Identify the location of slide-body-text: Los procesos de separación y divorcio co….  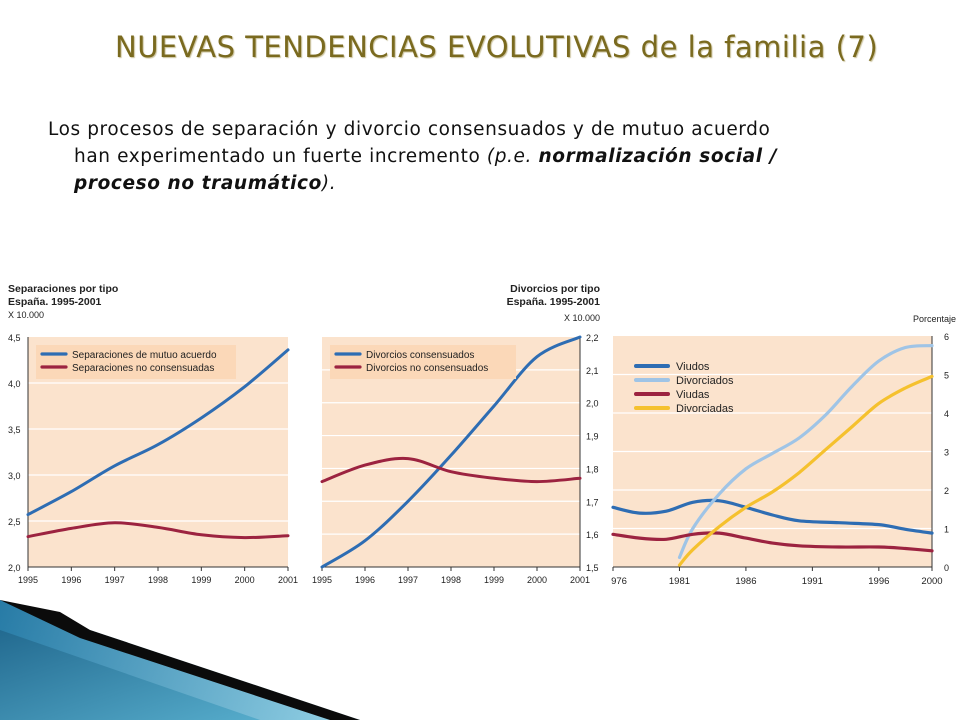
(498, 156).